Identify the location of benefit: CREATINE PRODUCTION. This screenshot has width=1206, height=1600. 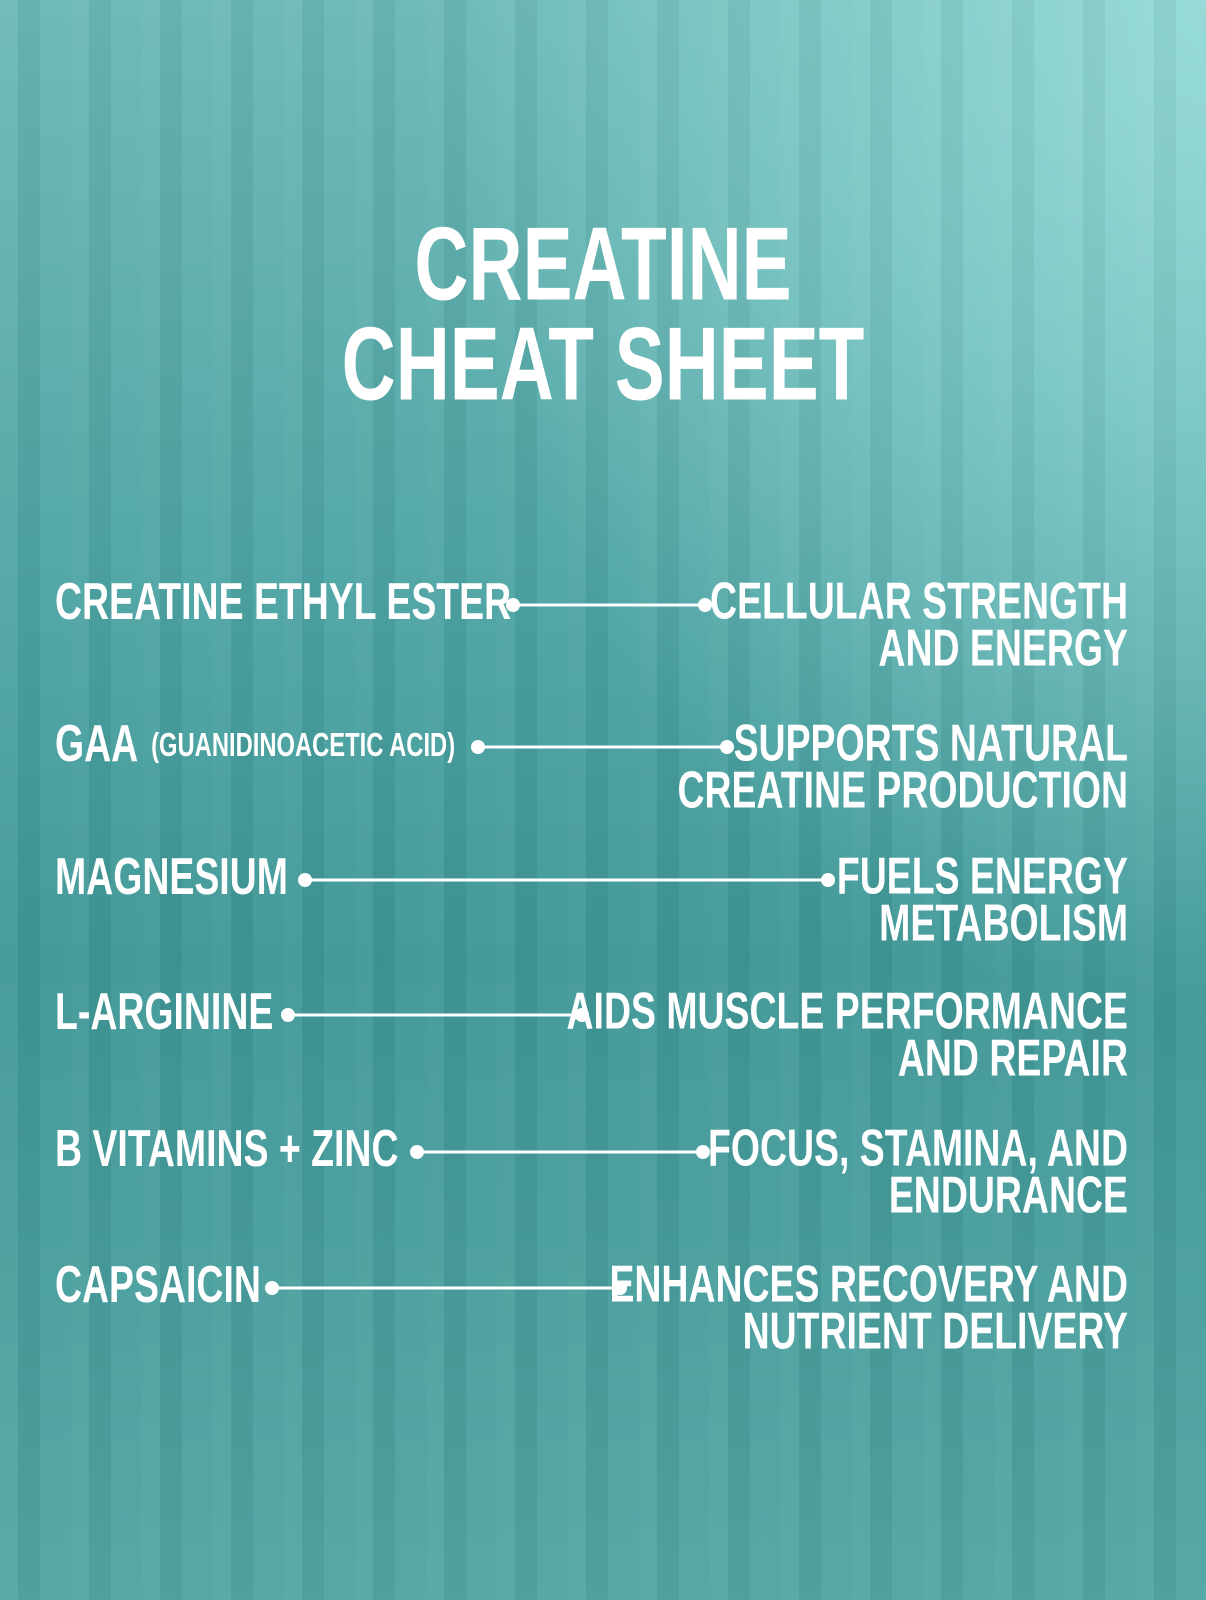
(902, 790).